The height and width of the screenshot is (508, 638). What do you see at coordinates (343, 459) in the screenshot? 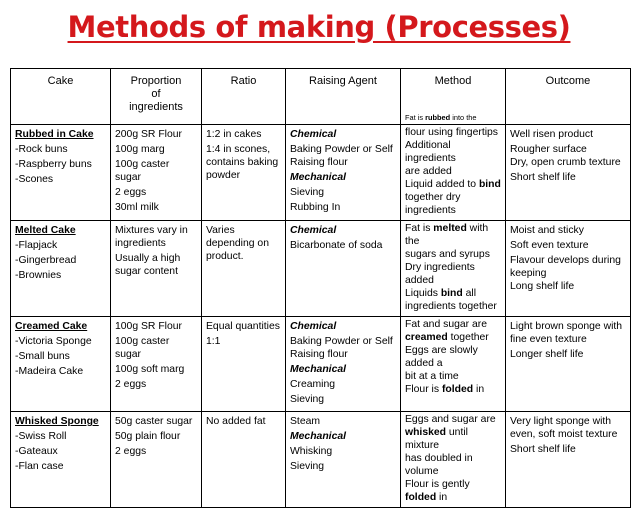
I see `raising-agent-cell: Steam Mechanical Whisking Sieving` at bounding box center [343, 459].